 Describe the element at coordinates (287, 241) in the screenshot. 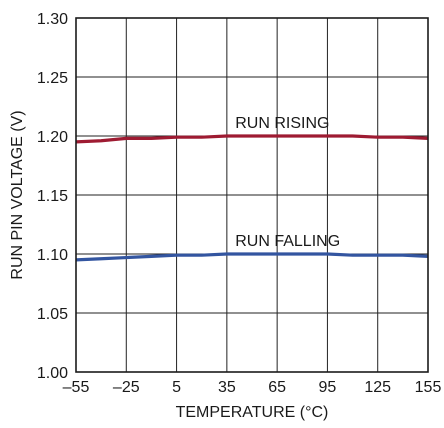

I see `series-annotation: RUN FALLING` at that location.